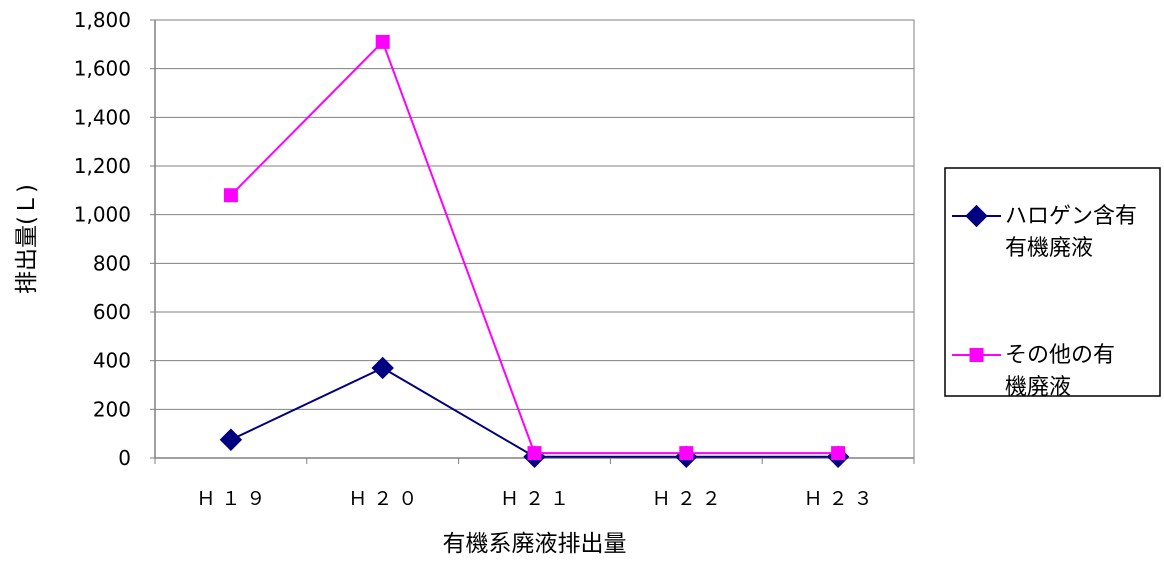 The image size is (1164, 562). What do you see at coordinates (1071, 216) in the screenshot?
I see `legend-label: ハロゲン含有` at bounding box center [1071, 216].